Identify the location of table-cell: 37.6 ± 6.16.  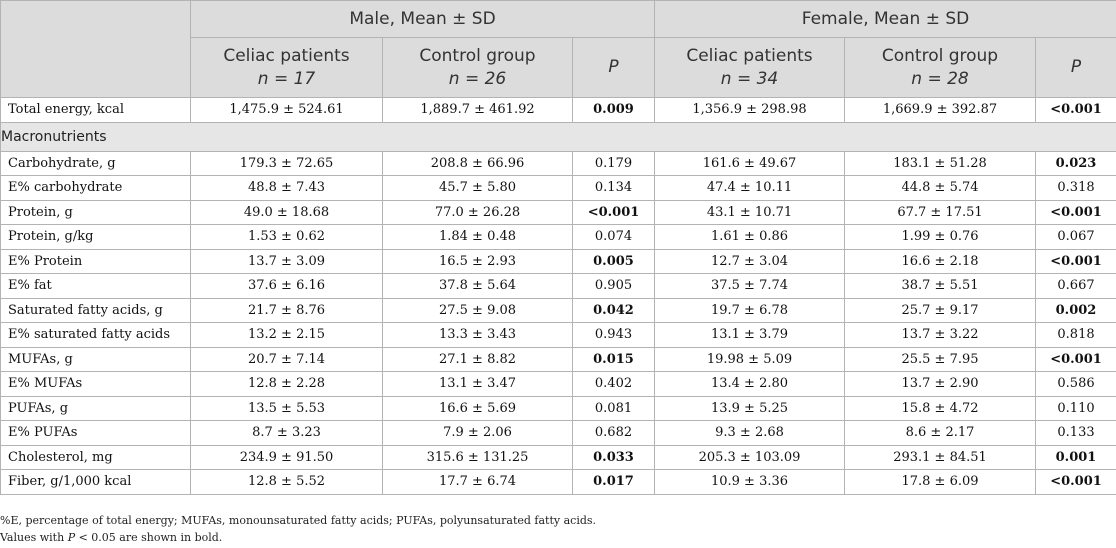
(286, 286).